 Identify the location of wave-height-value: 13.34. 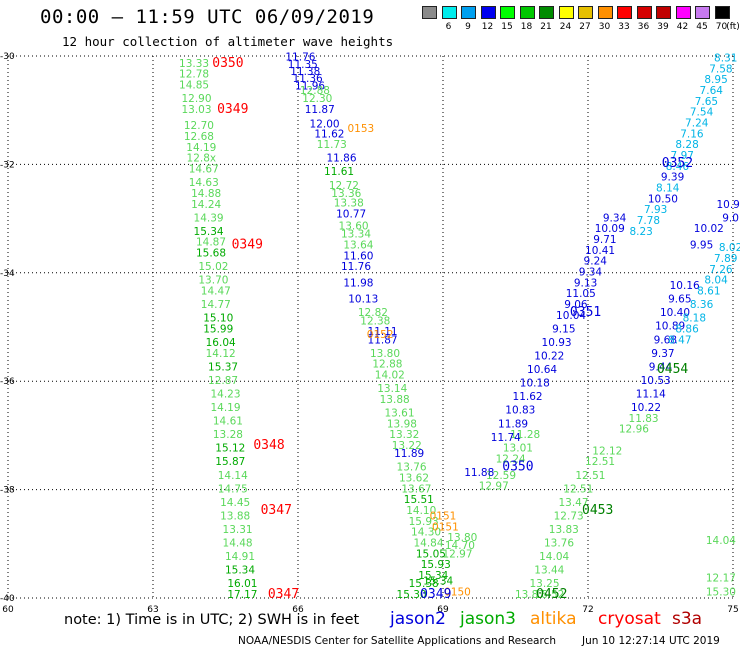
(356, 235).